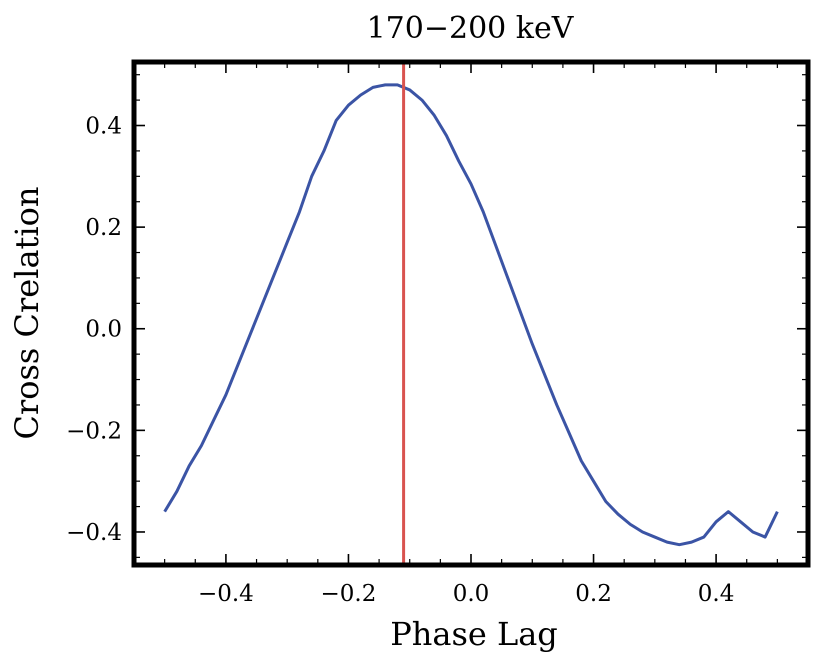 This screenshot has width=831, height=665. I want to click on y-axis-label: Cross Crelation, so click(27, 312).